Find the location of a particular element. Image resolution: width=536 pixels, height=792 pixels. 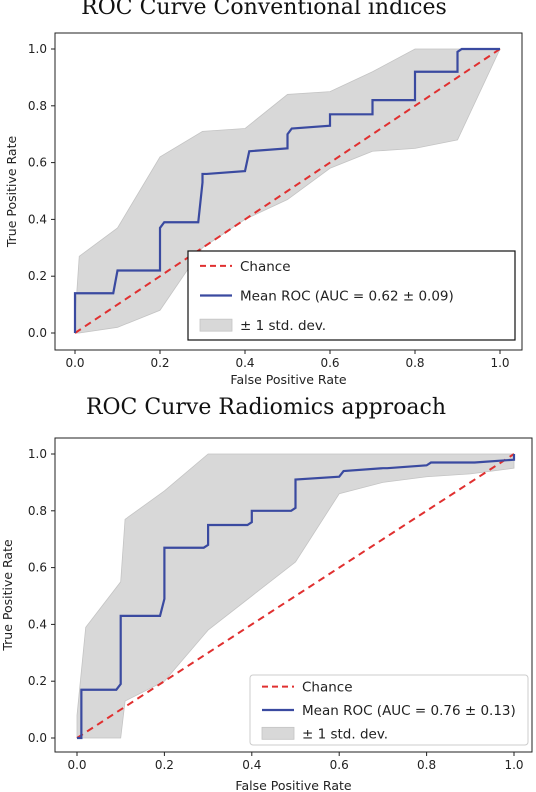

legend-roc-label: Mean ROC (AUC = 0.76 ± 0.13) is located at coordinates (409, 711).